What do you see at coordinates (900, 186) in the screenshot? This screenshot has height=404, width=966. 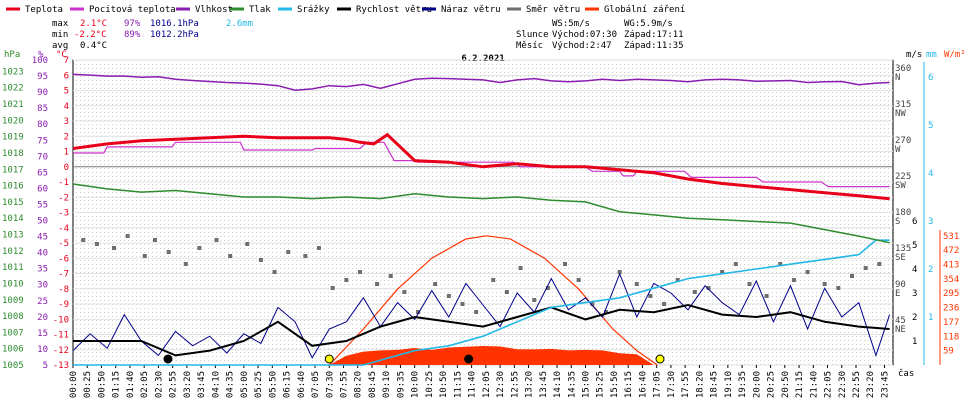 I see `y-tick-label-wind-dir-name: SW` at bounding box center [900, 186].